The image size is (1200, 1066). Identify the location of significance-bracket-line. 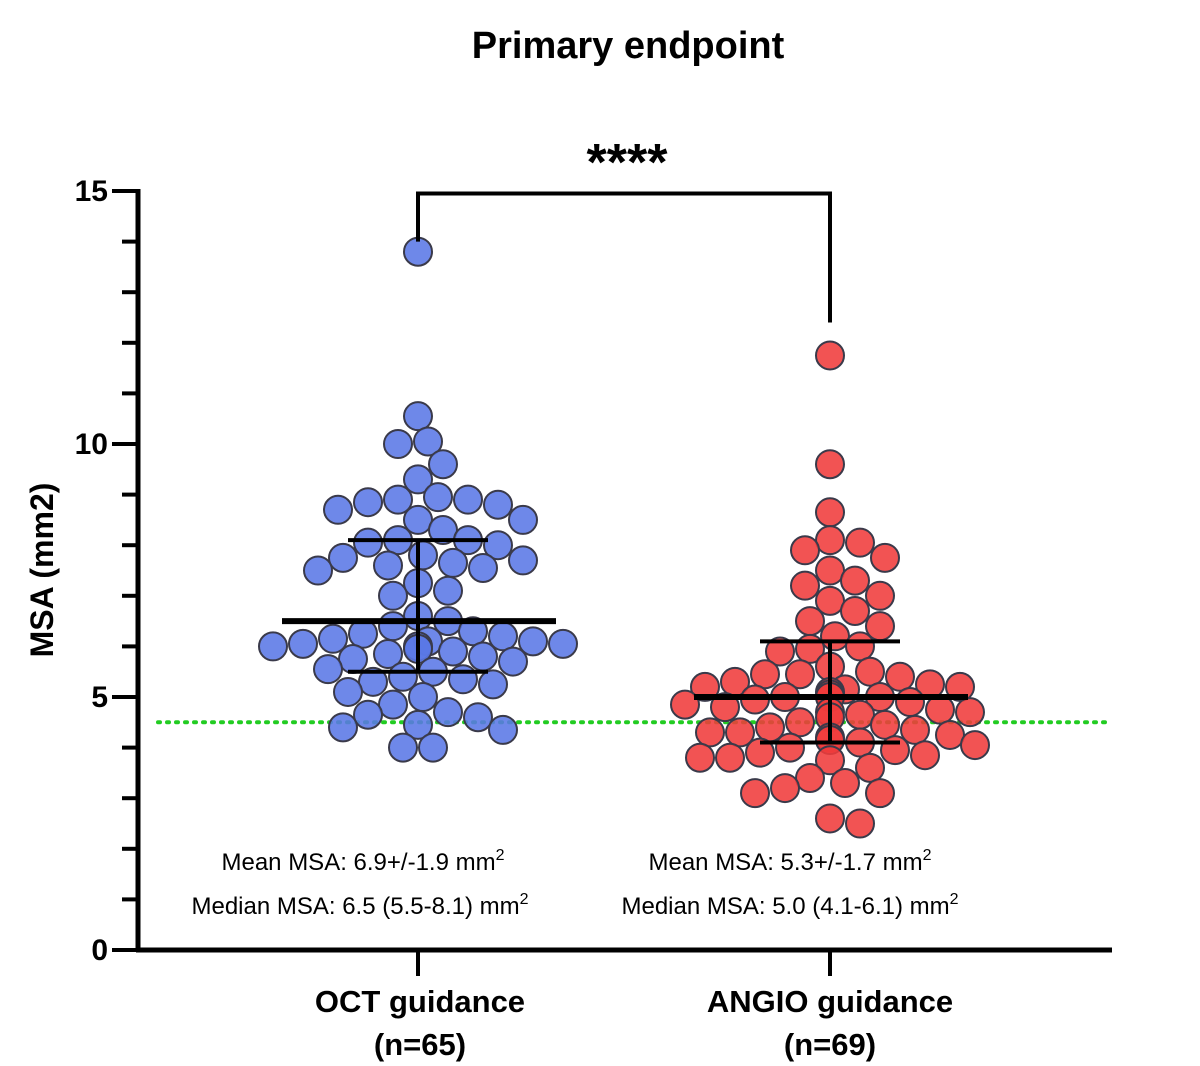
(624, 257).